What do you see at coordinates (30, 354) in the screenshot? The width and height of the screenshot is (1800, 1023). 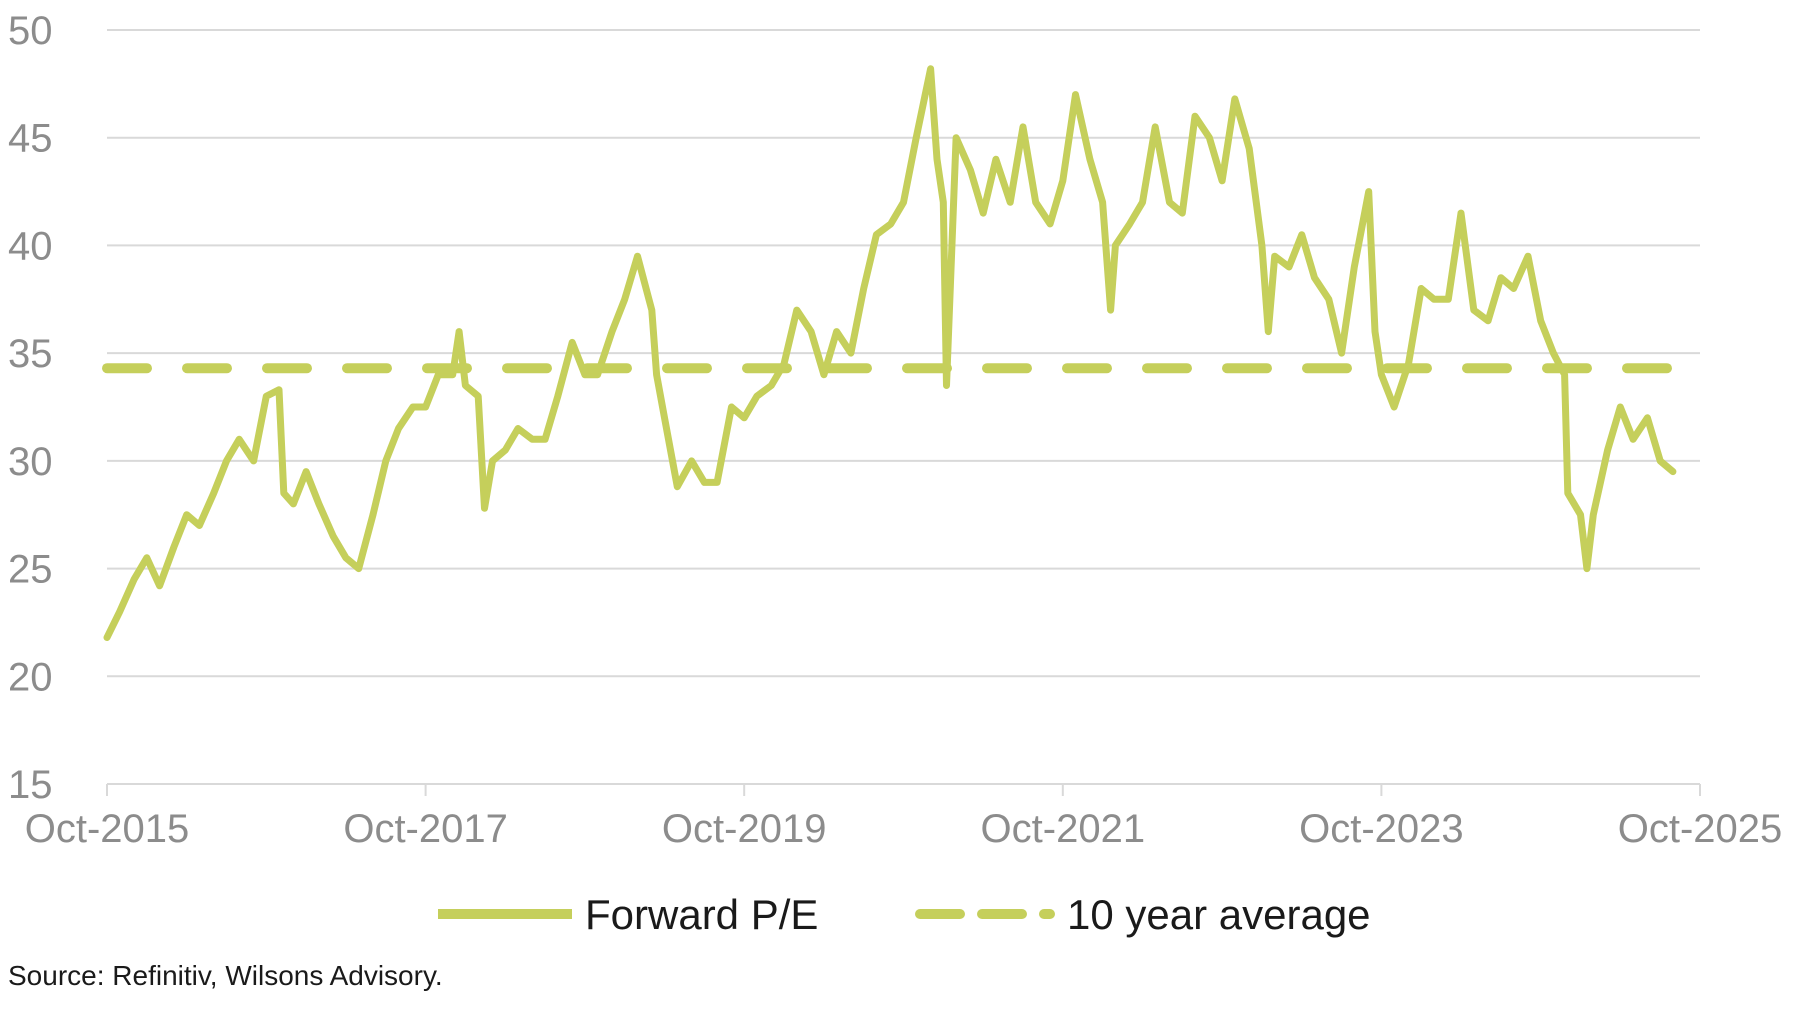 I see `y-tick-label-35: 35` at bounding box center [30, 354].